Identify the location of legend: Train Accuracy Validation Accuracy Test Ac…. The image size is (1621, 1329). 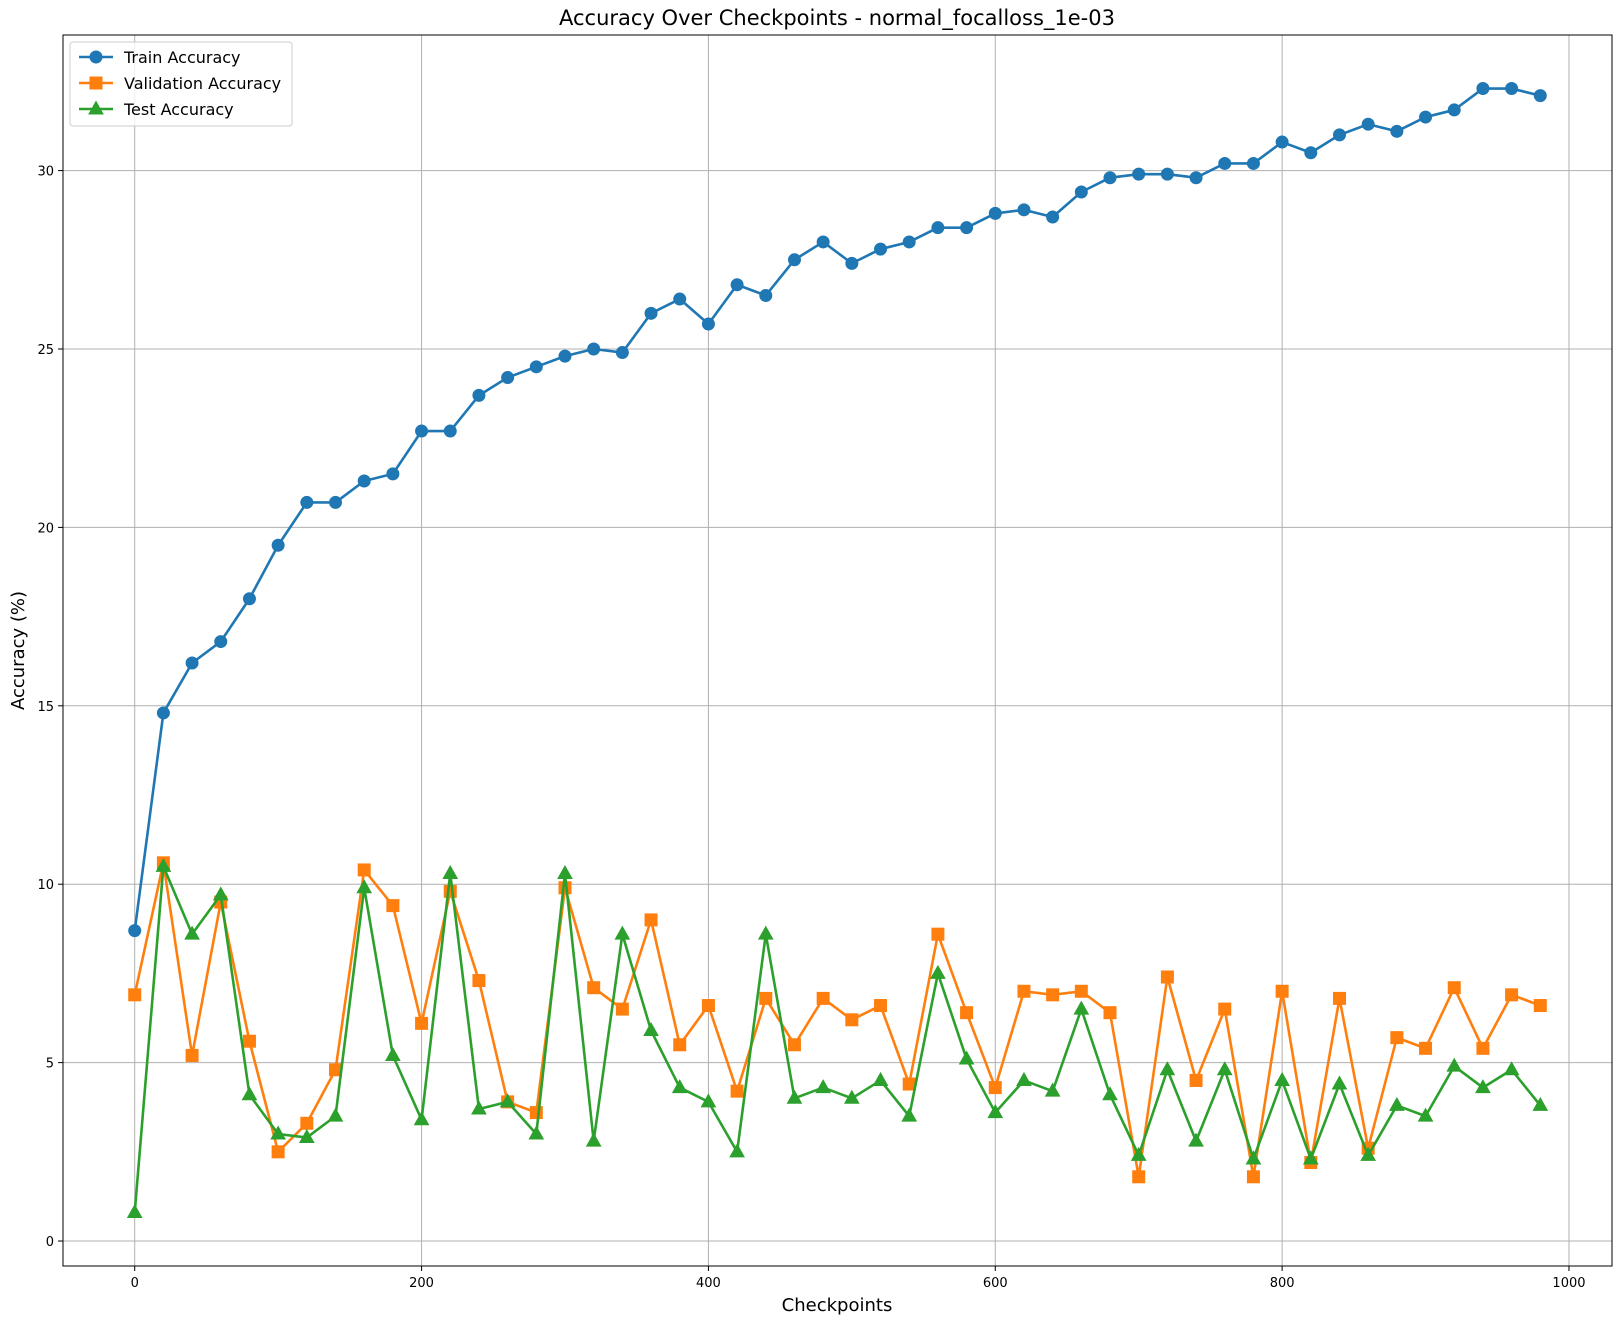
(181, 84).